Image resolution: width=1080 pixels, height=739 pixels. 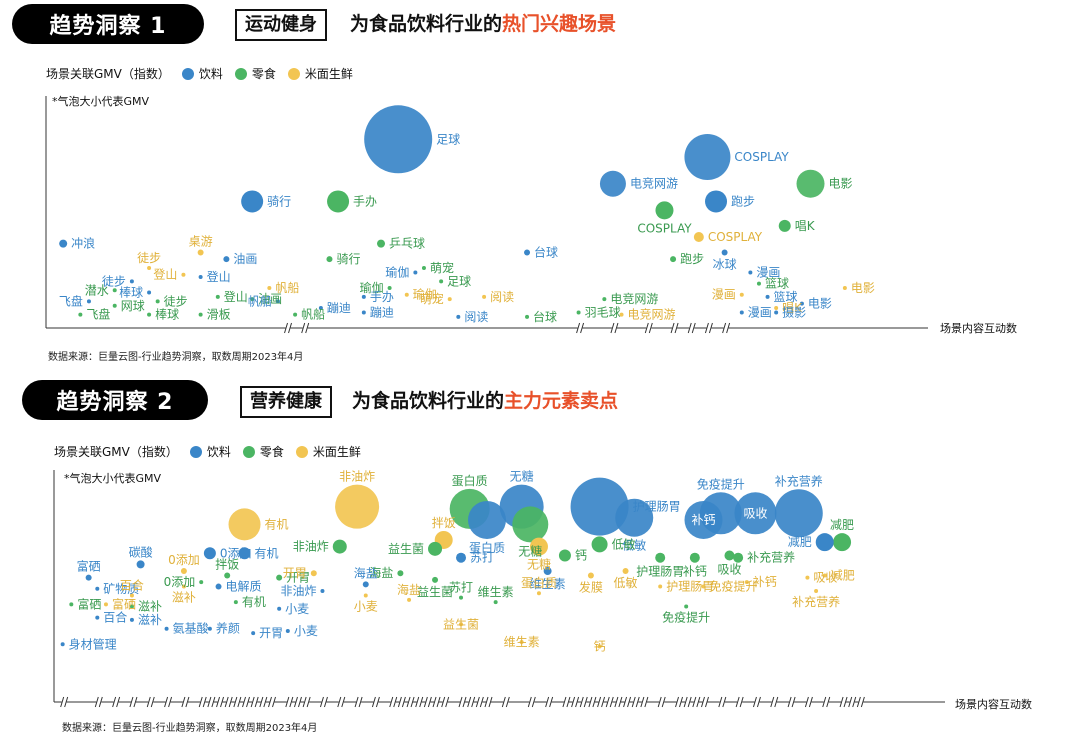 I want to click on bubble-label: 滑板, so click(x=219, y=315).